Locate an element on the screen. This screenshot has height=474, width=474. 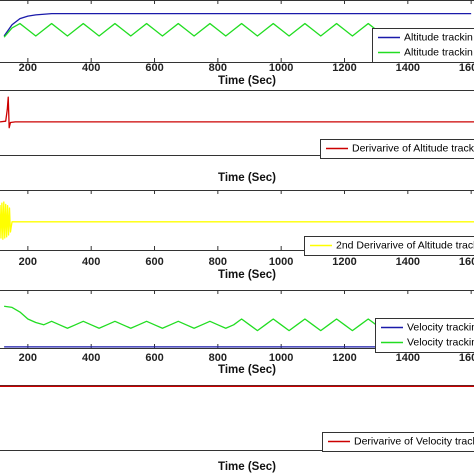
legend-label: Derivarive of Altitude trackin is located at coordinates (413, 148).